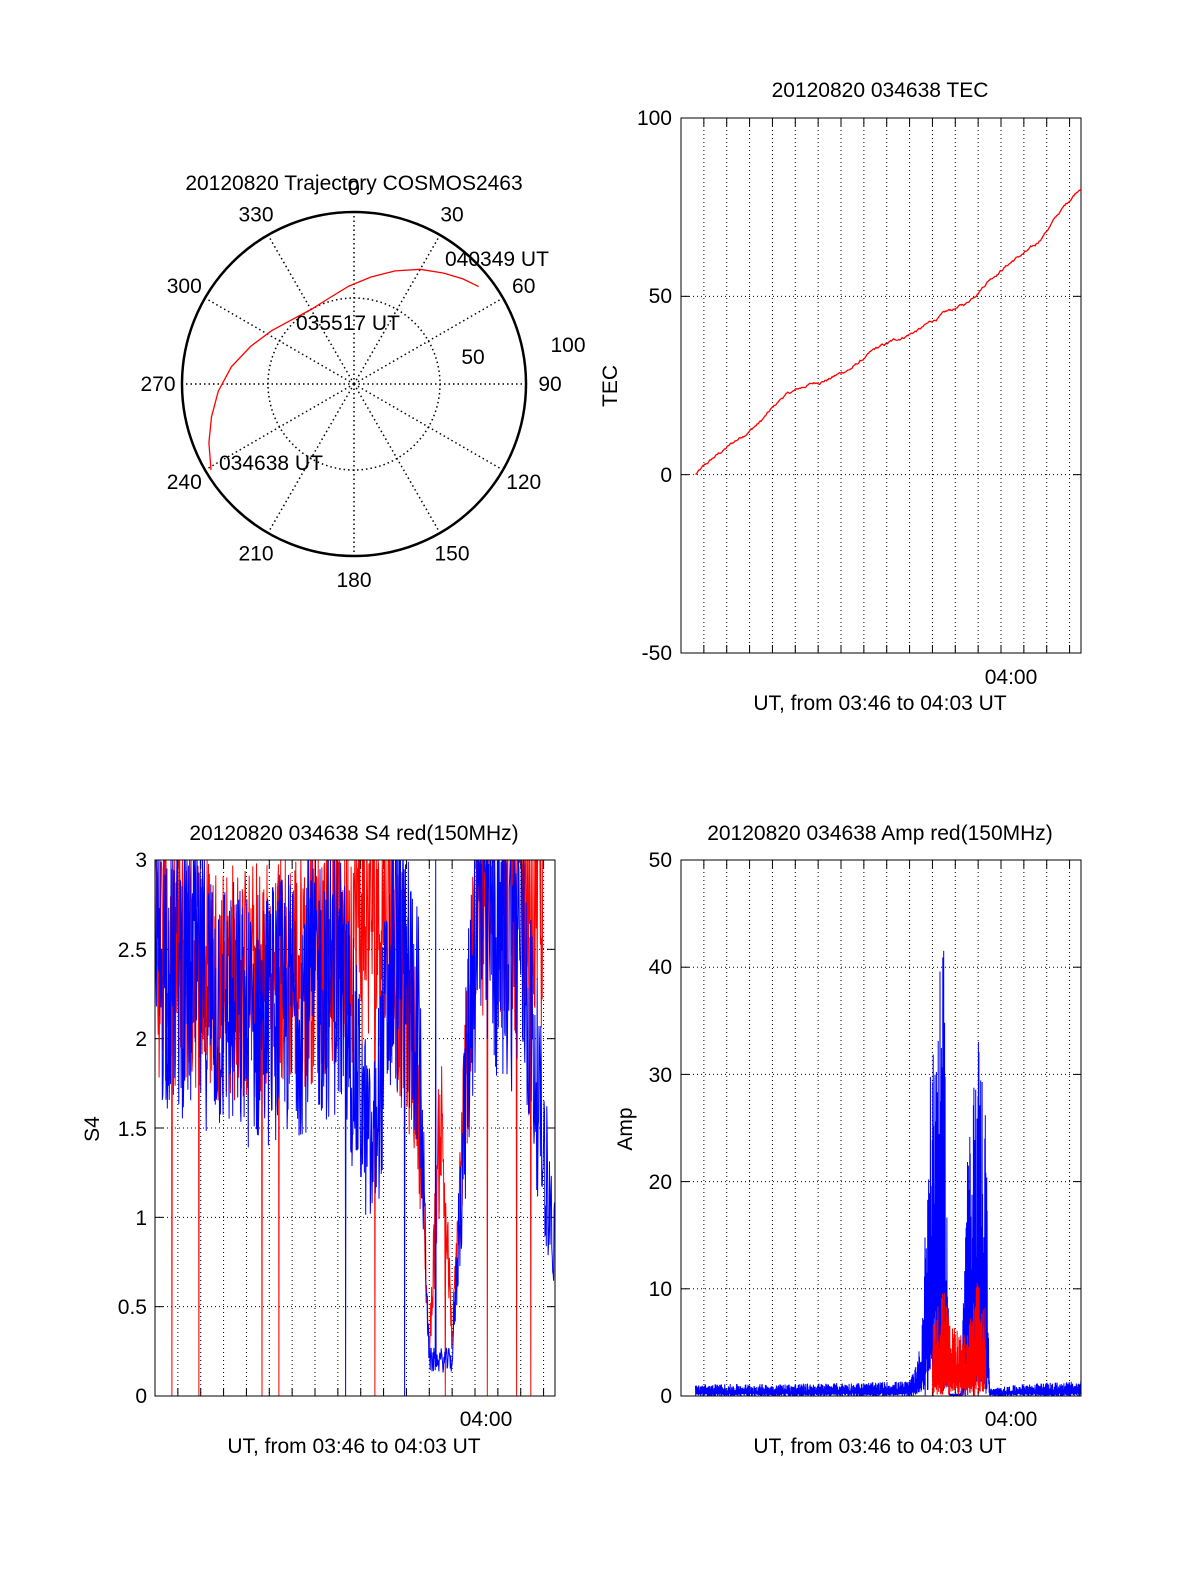 Image resolution: width=1200 pixels, height=1575 pixels. I want to click on polar-azimuth-label-60: 60, so click(523, 286).